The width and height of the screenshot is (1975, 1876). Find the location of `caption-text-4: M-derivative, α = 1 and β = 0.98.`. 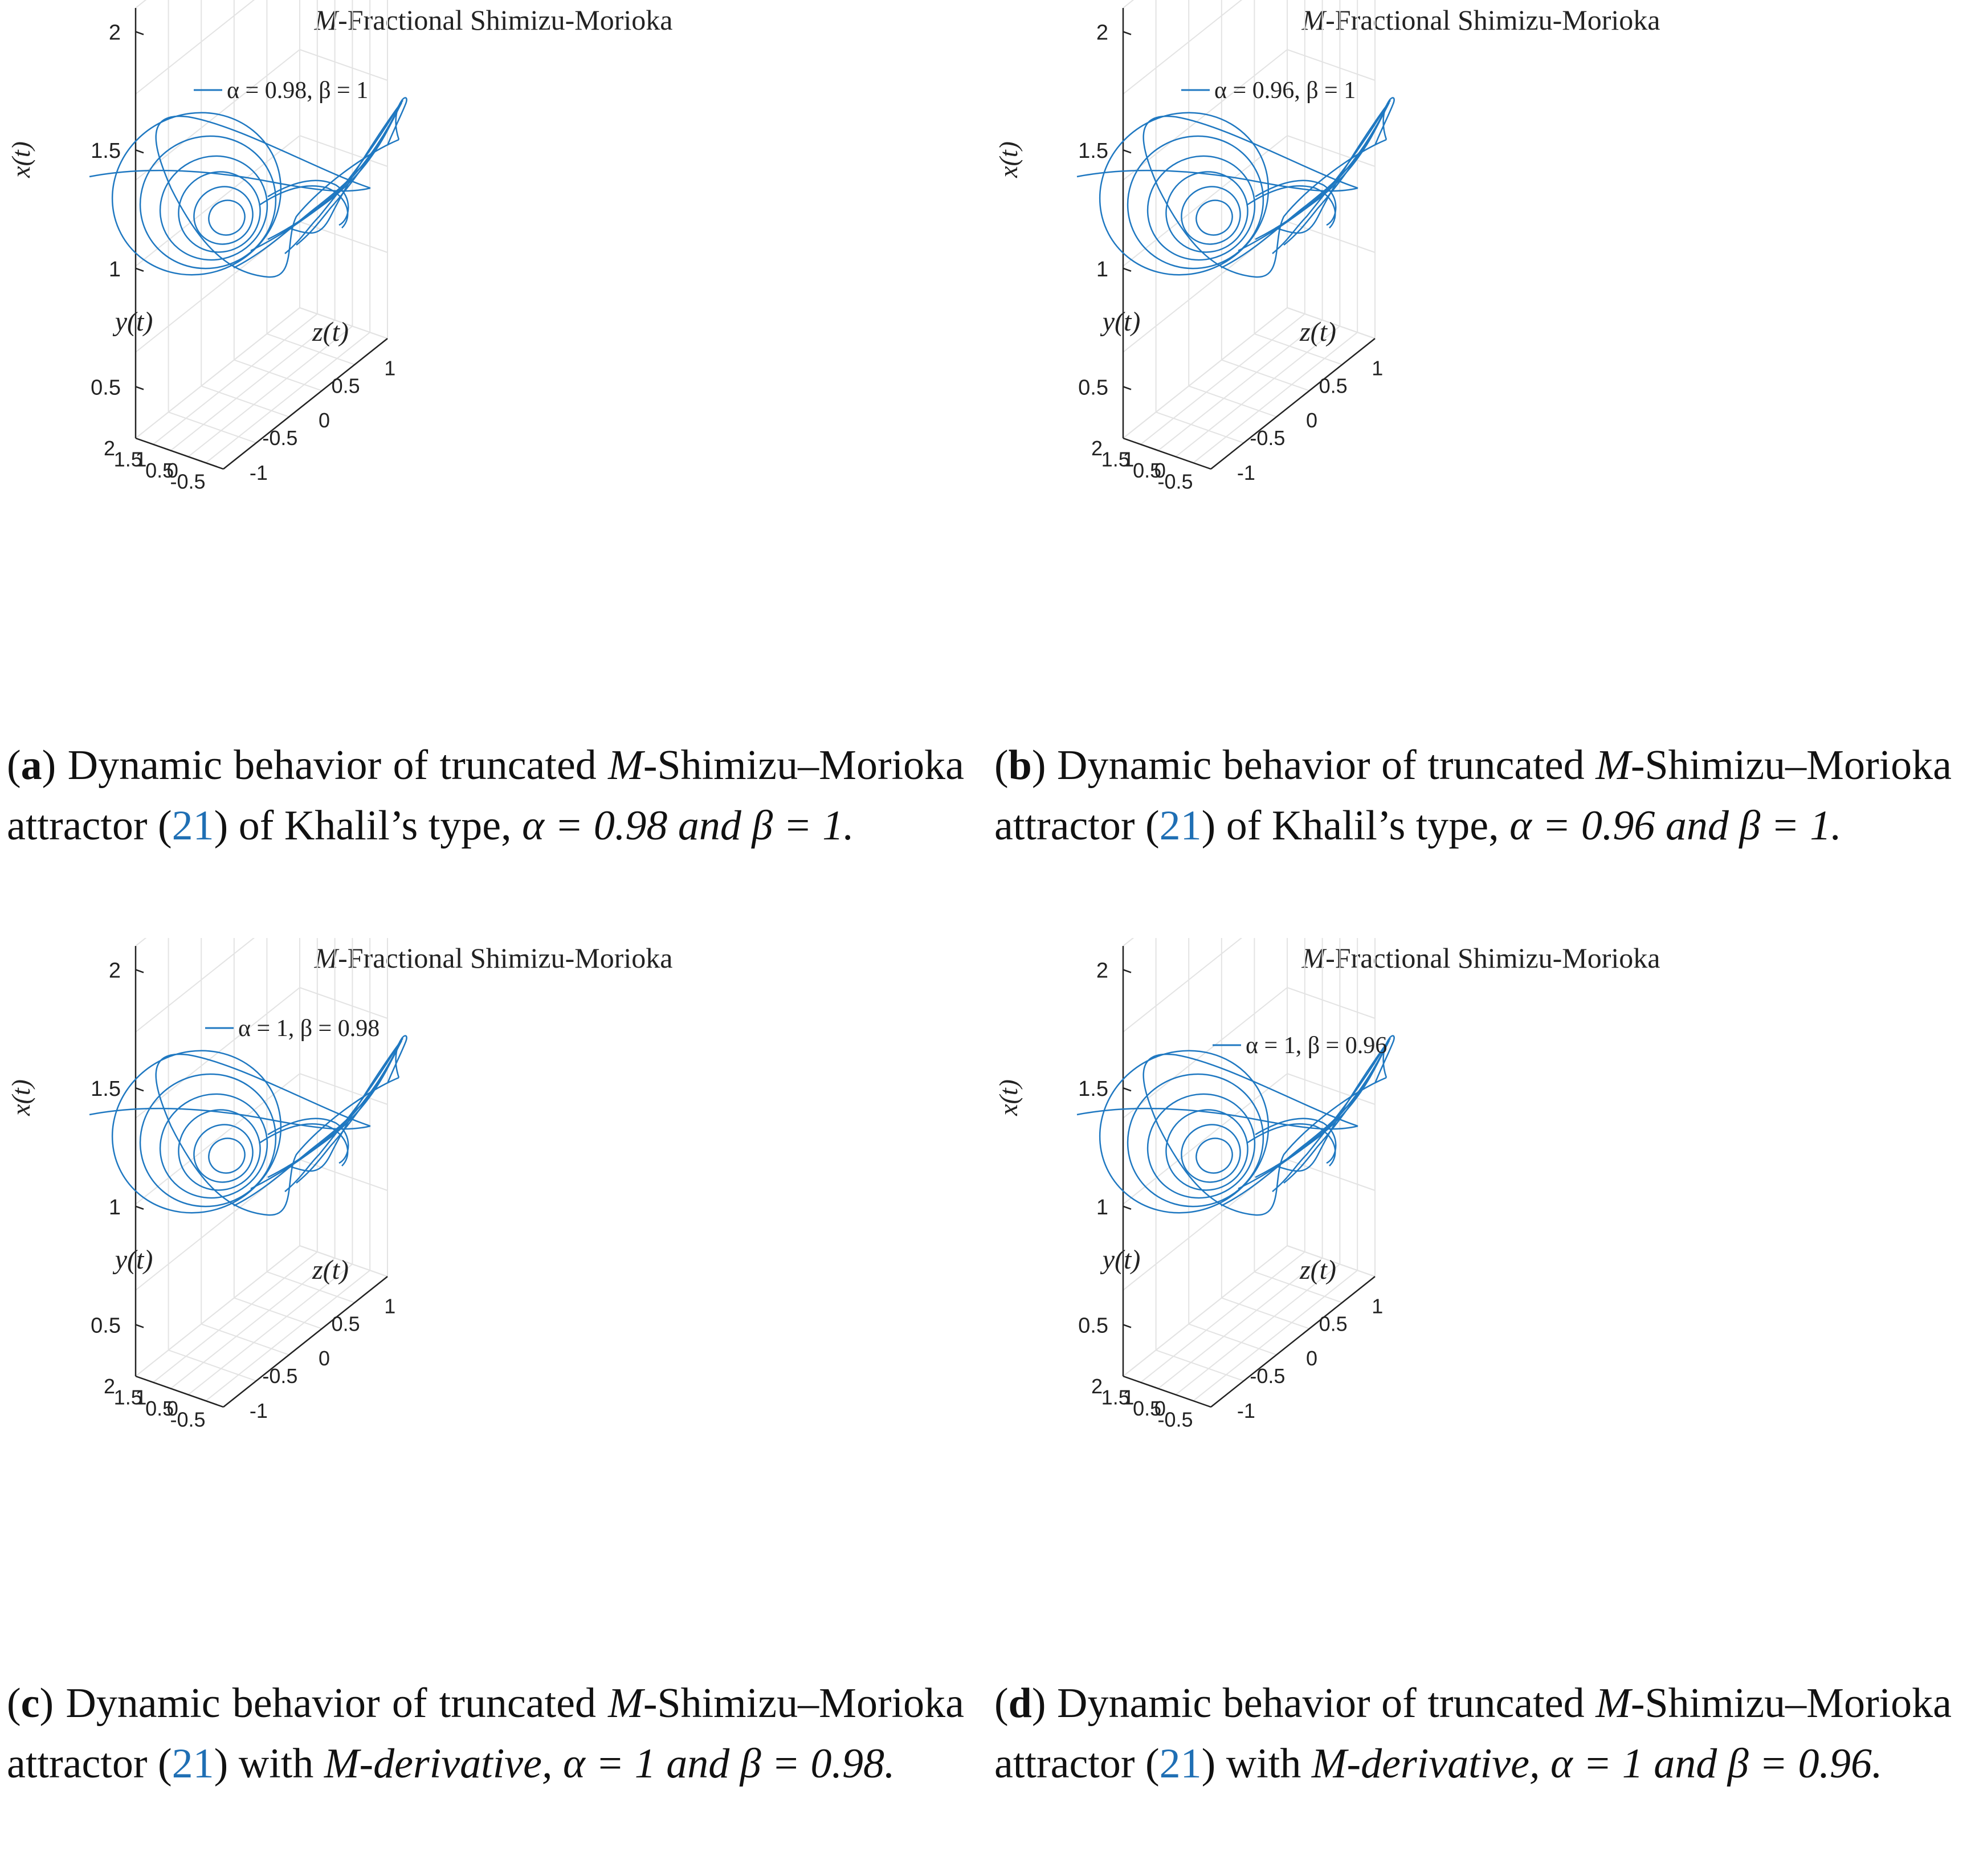

caption-text-4: M-derivative, α = 1 and β = 0.98. is located at coordinates (609, 1763).